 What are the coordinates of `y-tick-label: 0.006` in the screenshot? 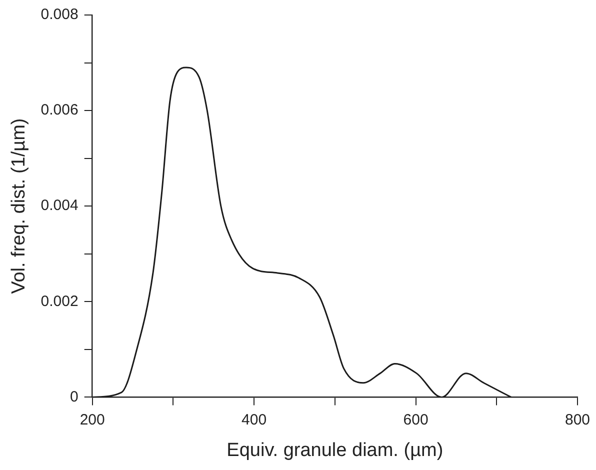 It's located at (59, 110).